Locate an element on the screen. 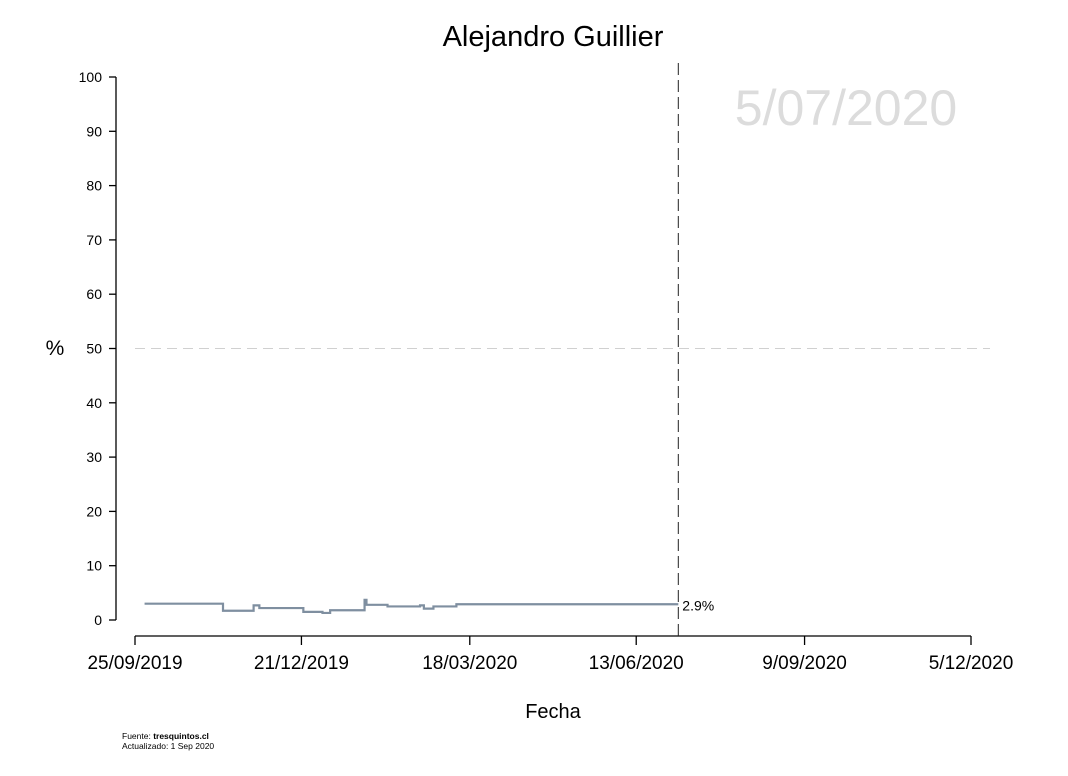  source-site: tresquintos.cl is located at coordinates (181, 736).